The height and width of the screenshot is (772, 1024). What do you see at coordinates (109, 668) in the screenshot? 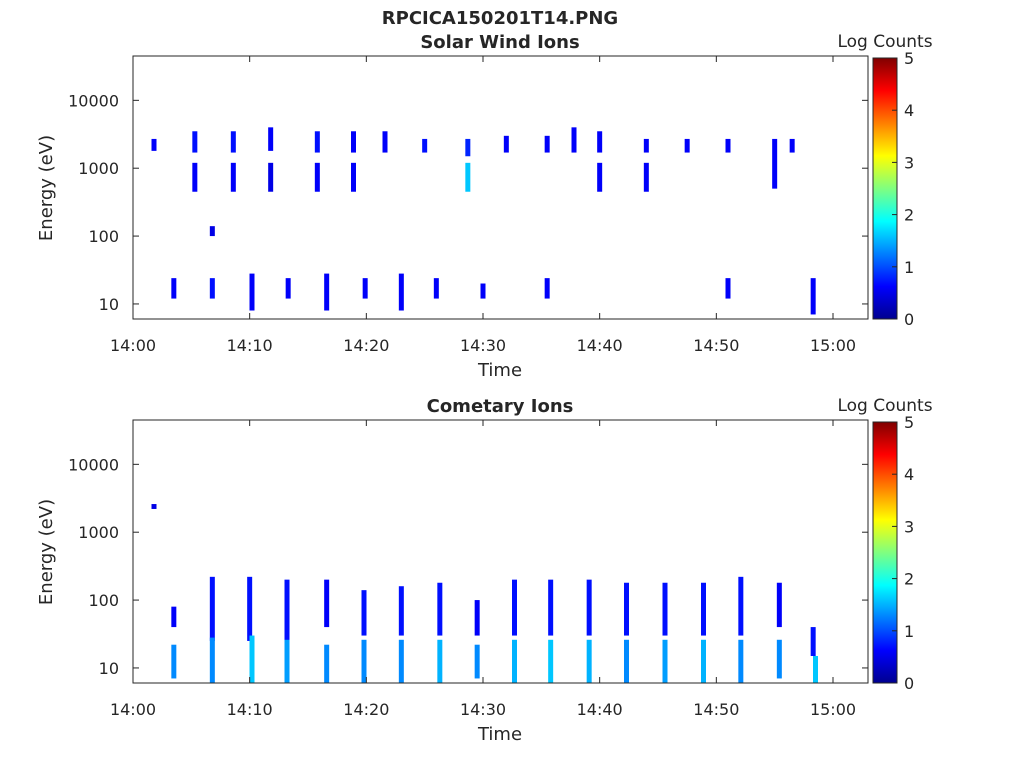
I see `y-tick-label: 10` at bounding box center [109, 668].